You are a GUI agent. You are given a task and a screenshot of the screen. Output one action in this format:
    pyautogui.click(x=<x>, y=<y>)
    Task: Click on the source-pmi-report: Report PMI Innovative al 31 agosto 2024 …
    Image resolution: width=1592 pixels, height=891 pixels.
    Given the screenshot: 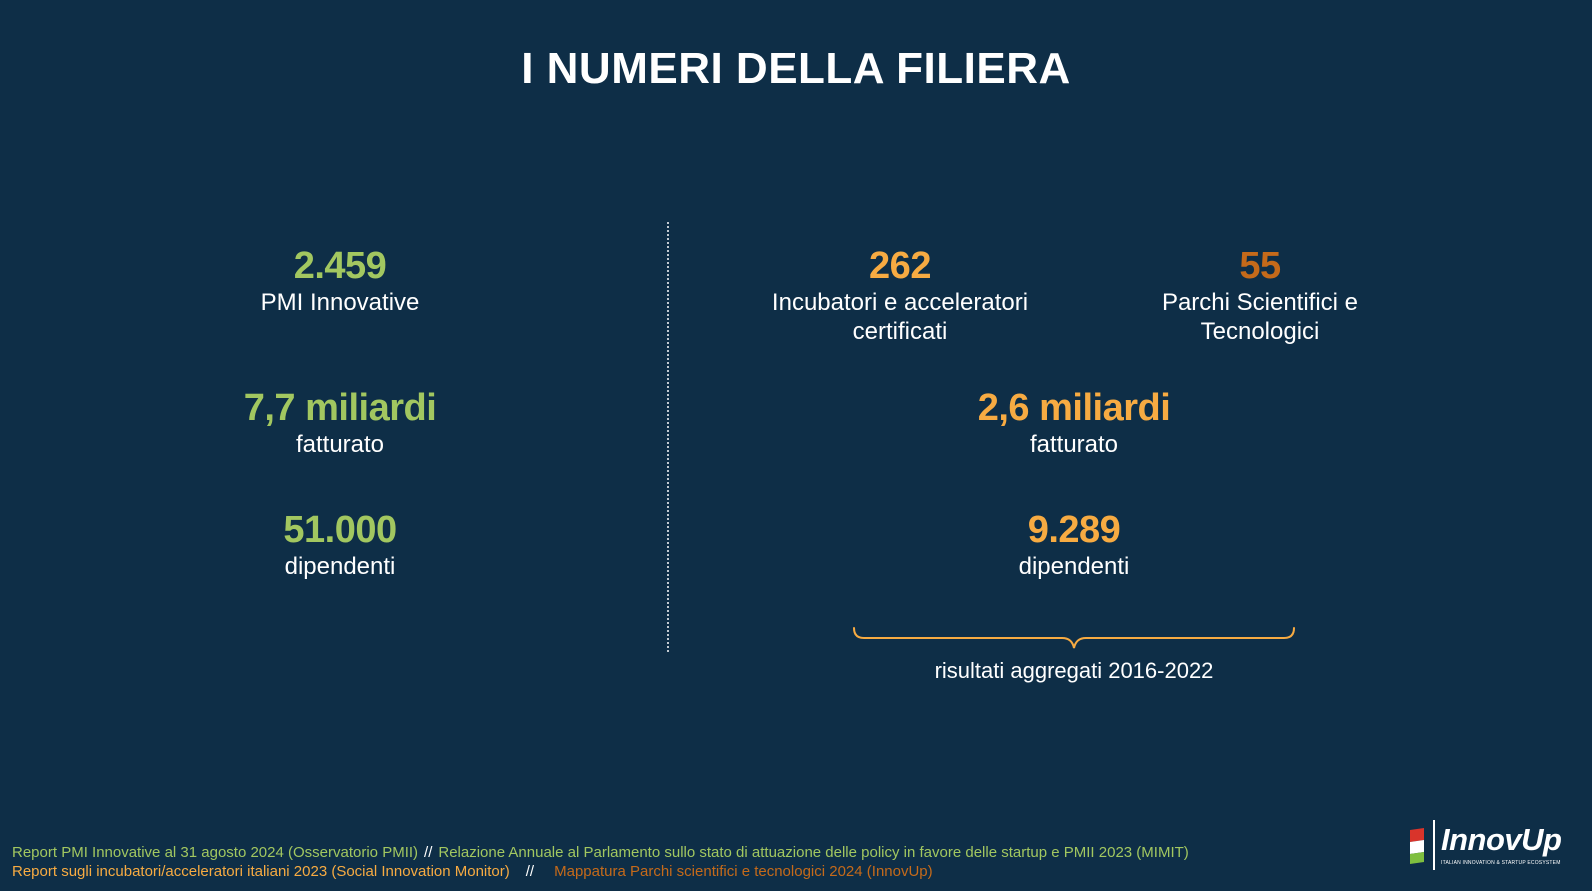 What is the action you would take?
    pyautogui.click(x=215, y=852)
    